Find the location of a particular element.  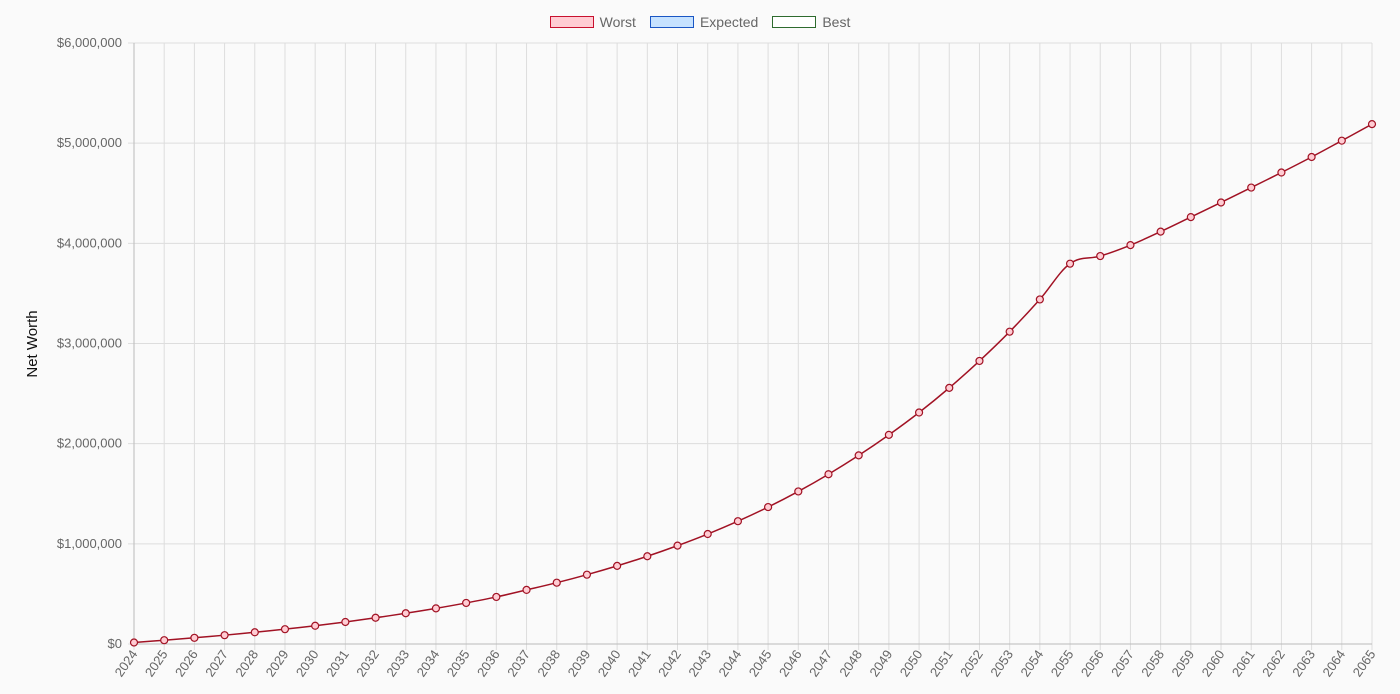

x-tick-label: 2058 is located at coordinates (1152, 663).